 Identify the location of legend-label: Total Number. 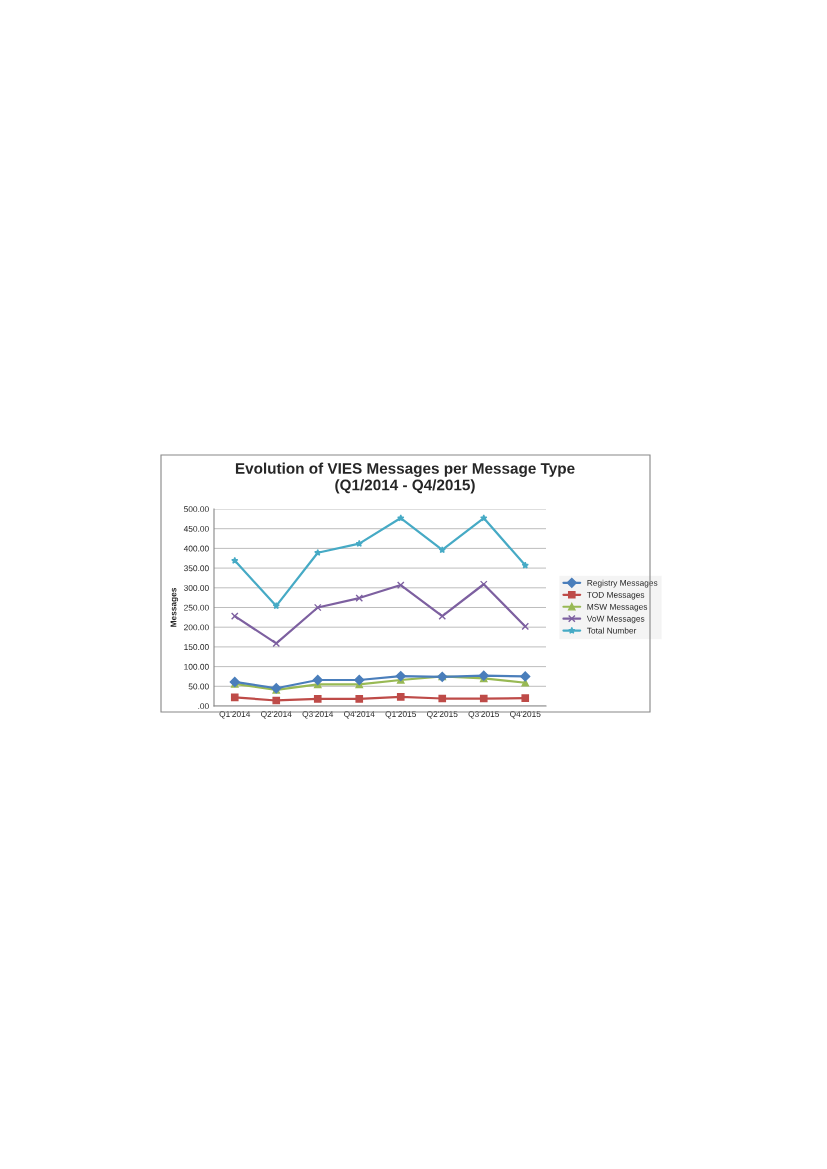
(611, 630).